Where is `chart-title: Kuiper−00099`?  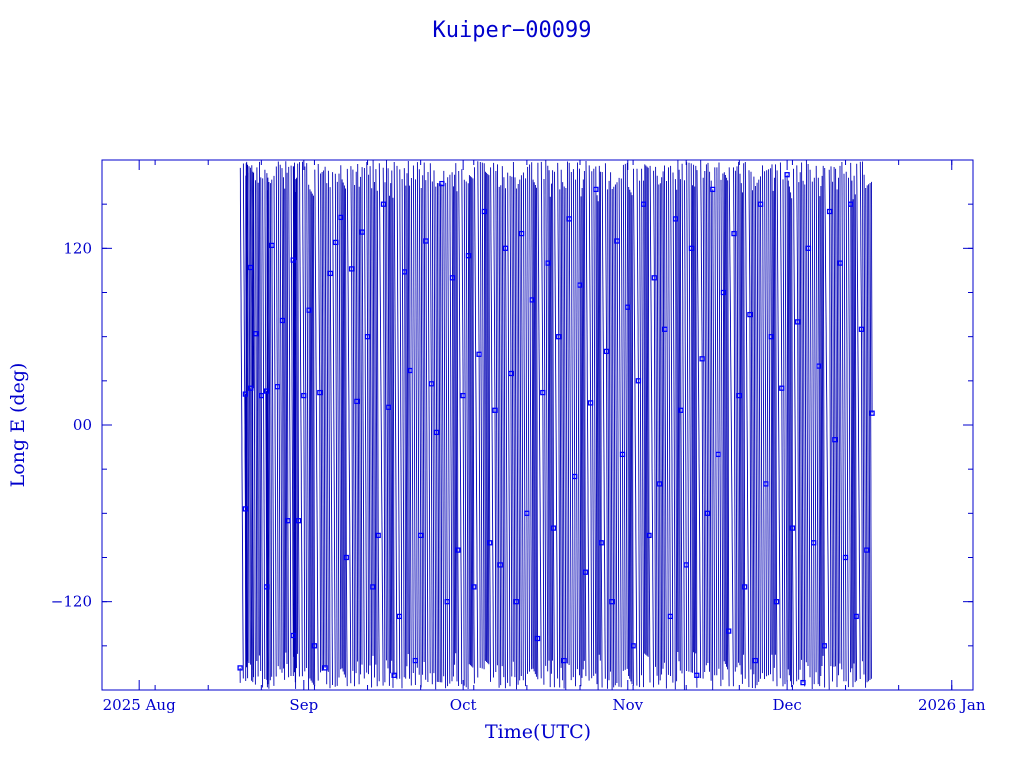 chart-title: Kuiper−00099 is located at coordinates (512, 30).